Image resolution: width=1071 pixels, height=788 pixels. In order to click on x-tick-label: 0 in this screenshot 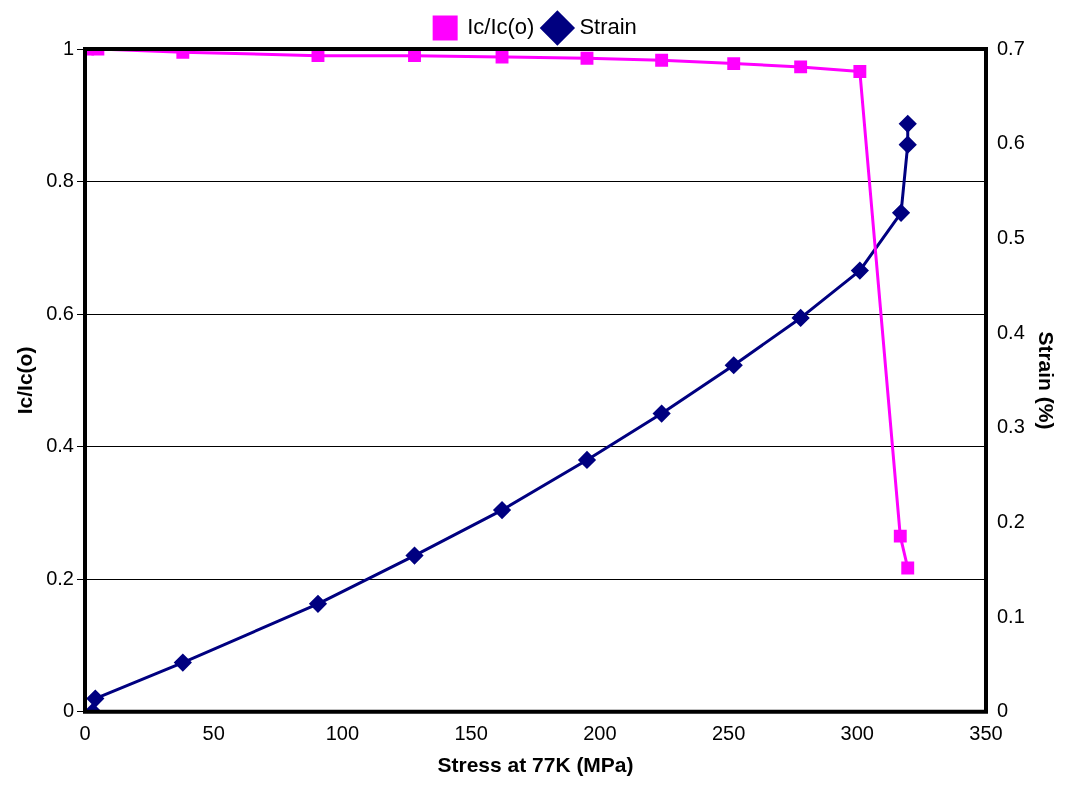, I will do `click(85, 733)`.